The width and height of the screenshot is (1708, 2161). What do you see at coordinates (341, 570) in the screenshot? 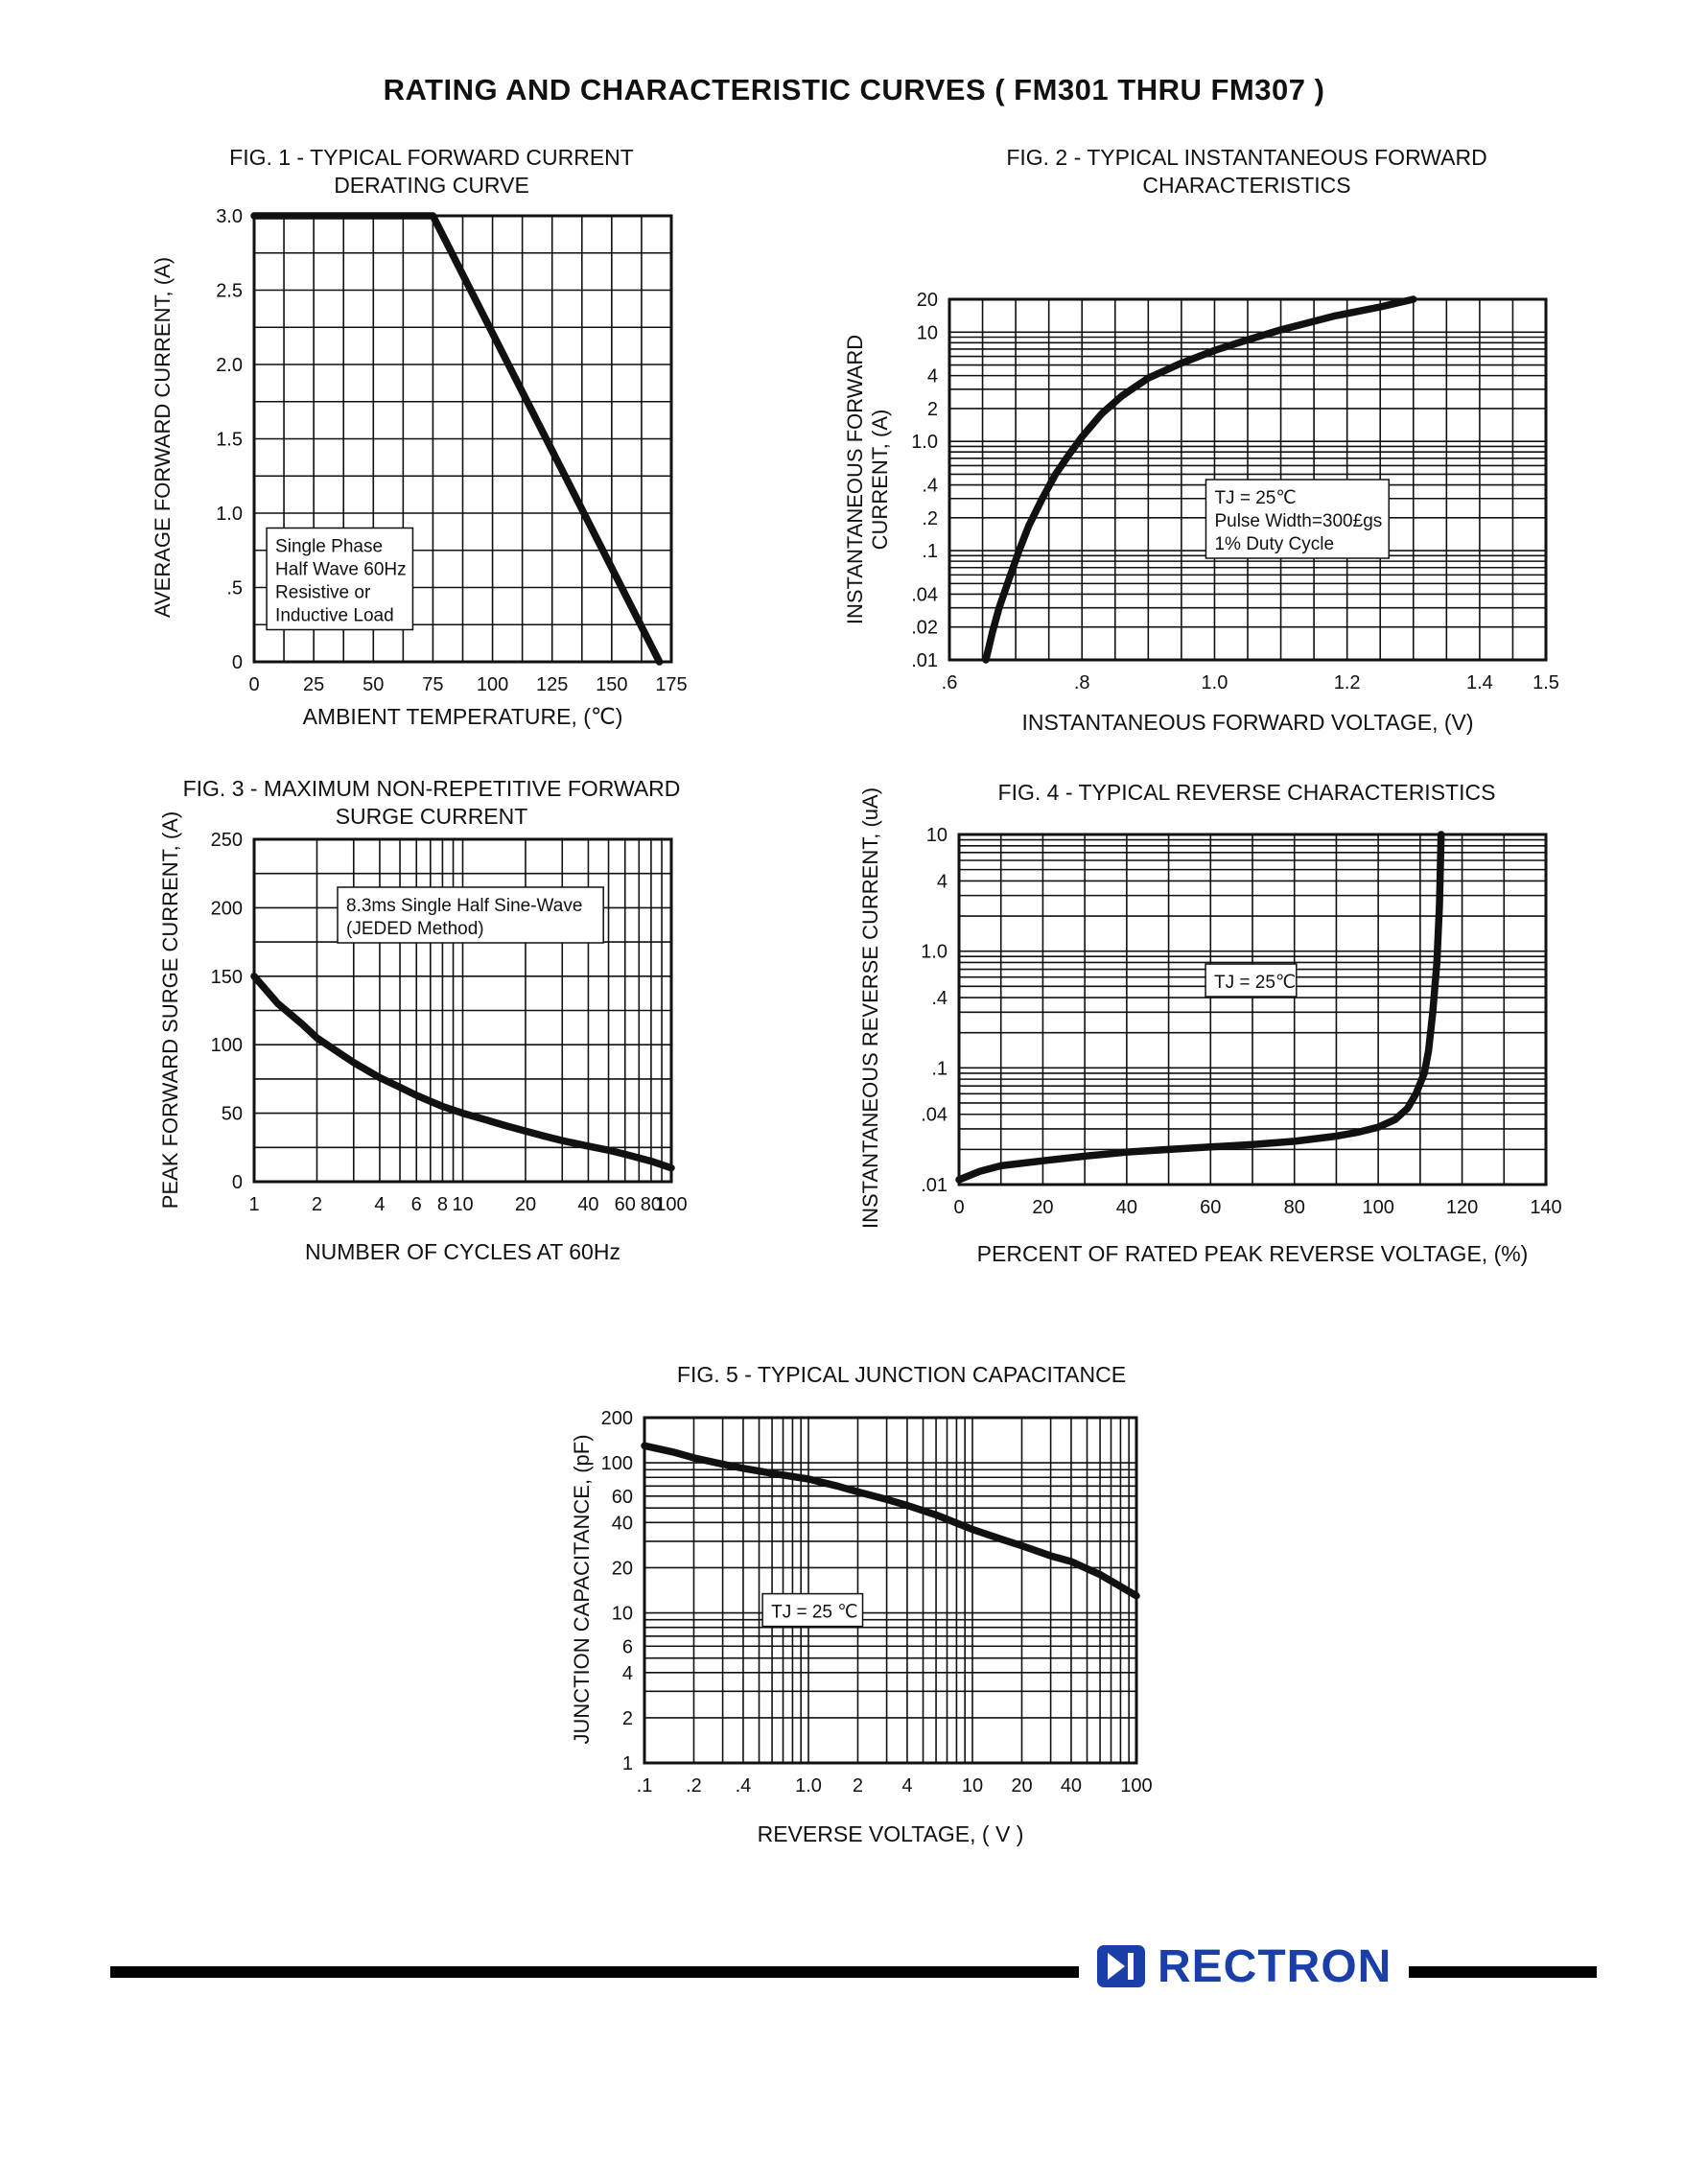
I see `svg-text: Half Wave 60Hz` at bounding box center [341, 570].